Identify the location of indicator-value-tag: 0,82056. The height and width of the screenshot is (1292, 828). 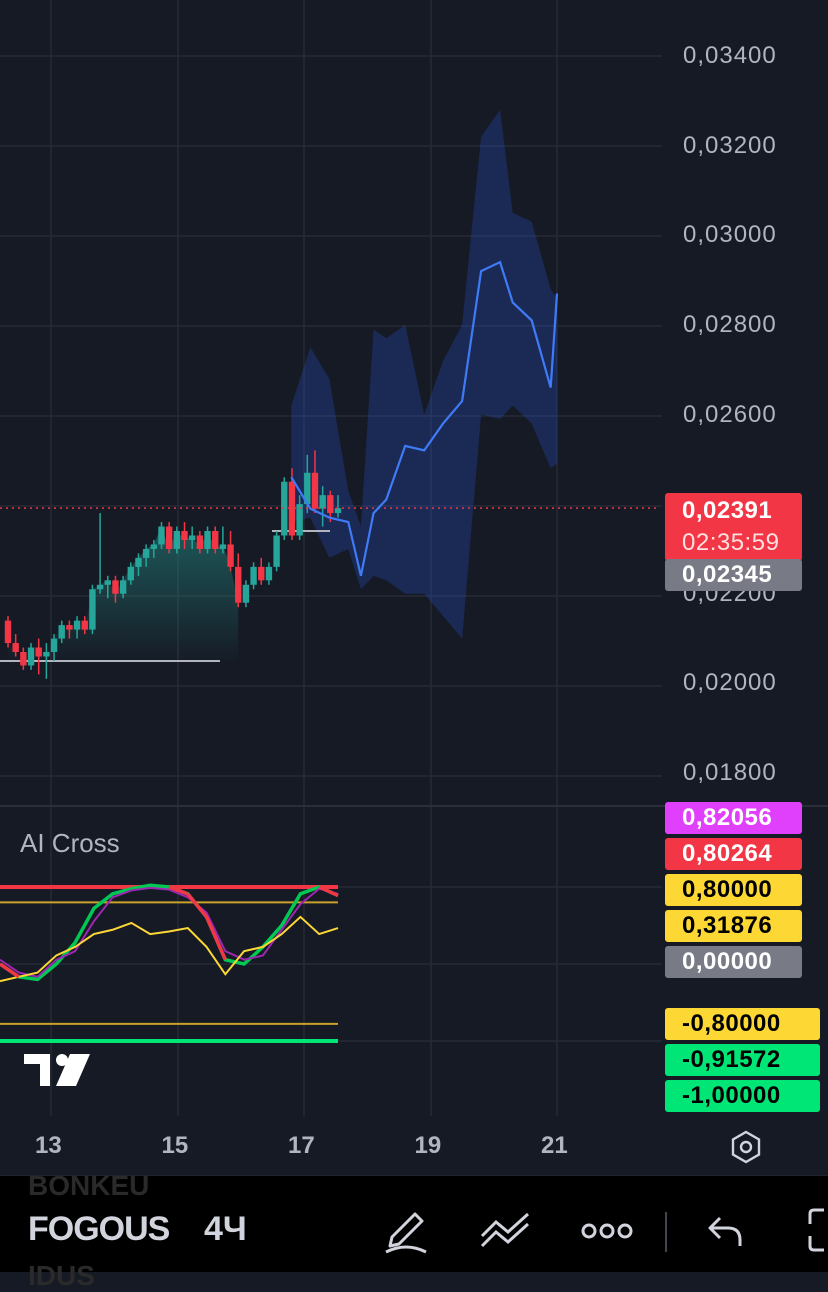
(733, 818).